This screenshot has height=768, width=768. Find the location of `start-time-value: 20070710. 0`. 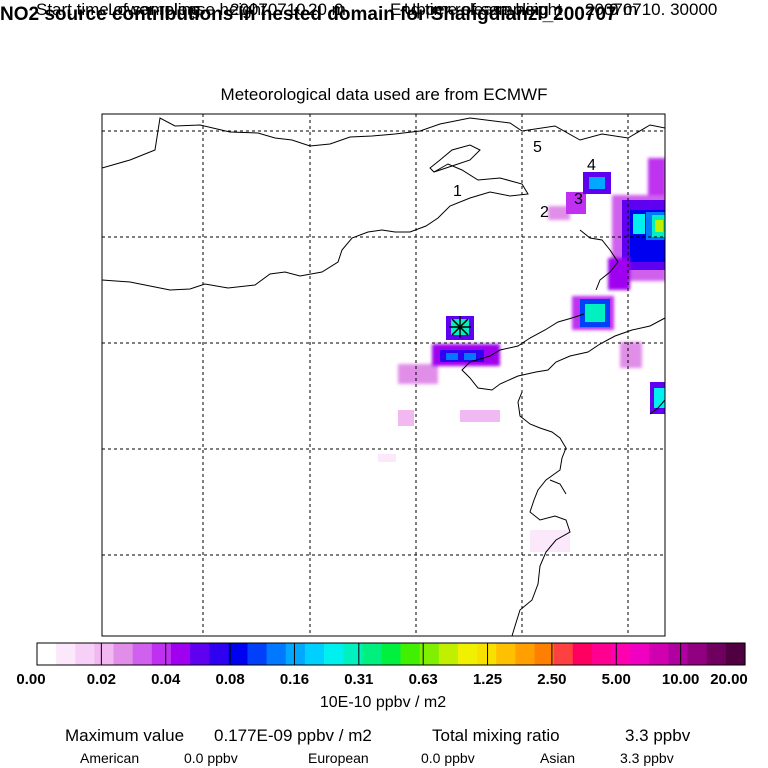

start-time-value: 20070710. 0 is located at coordinates (287, 9).